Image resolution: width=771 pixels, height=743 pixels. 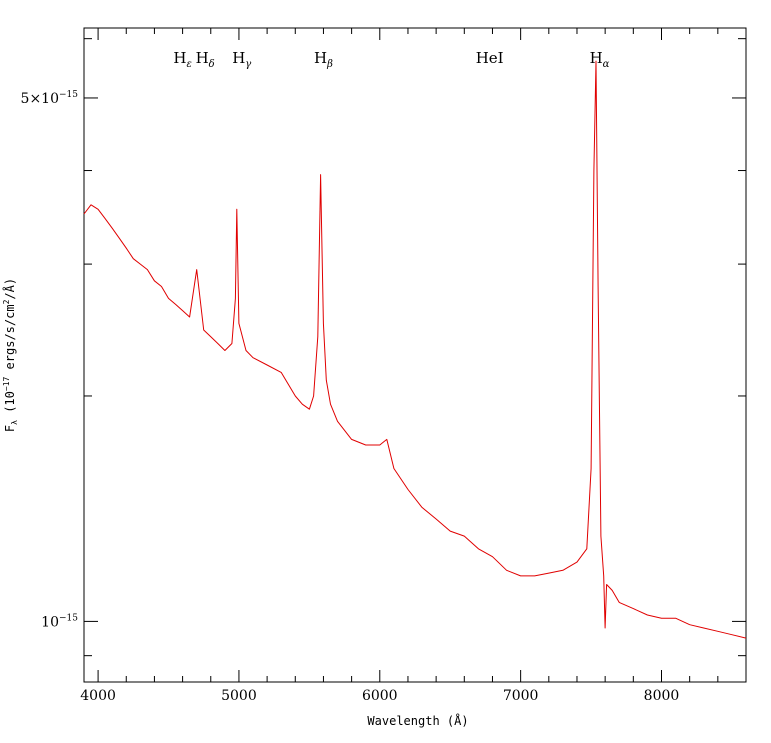 I want to click on emission-line-label: Hγ, so click(x=241, y=59).